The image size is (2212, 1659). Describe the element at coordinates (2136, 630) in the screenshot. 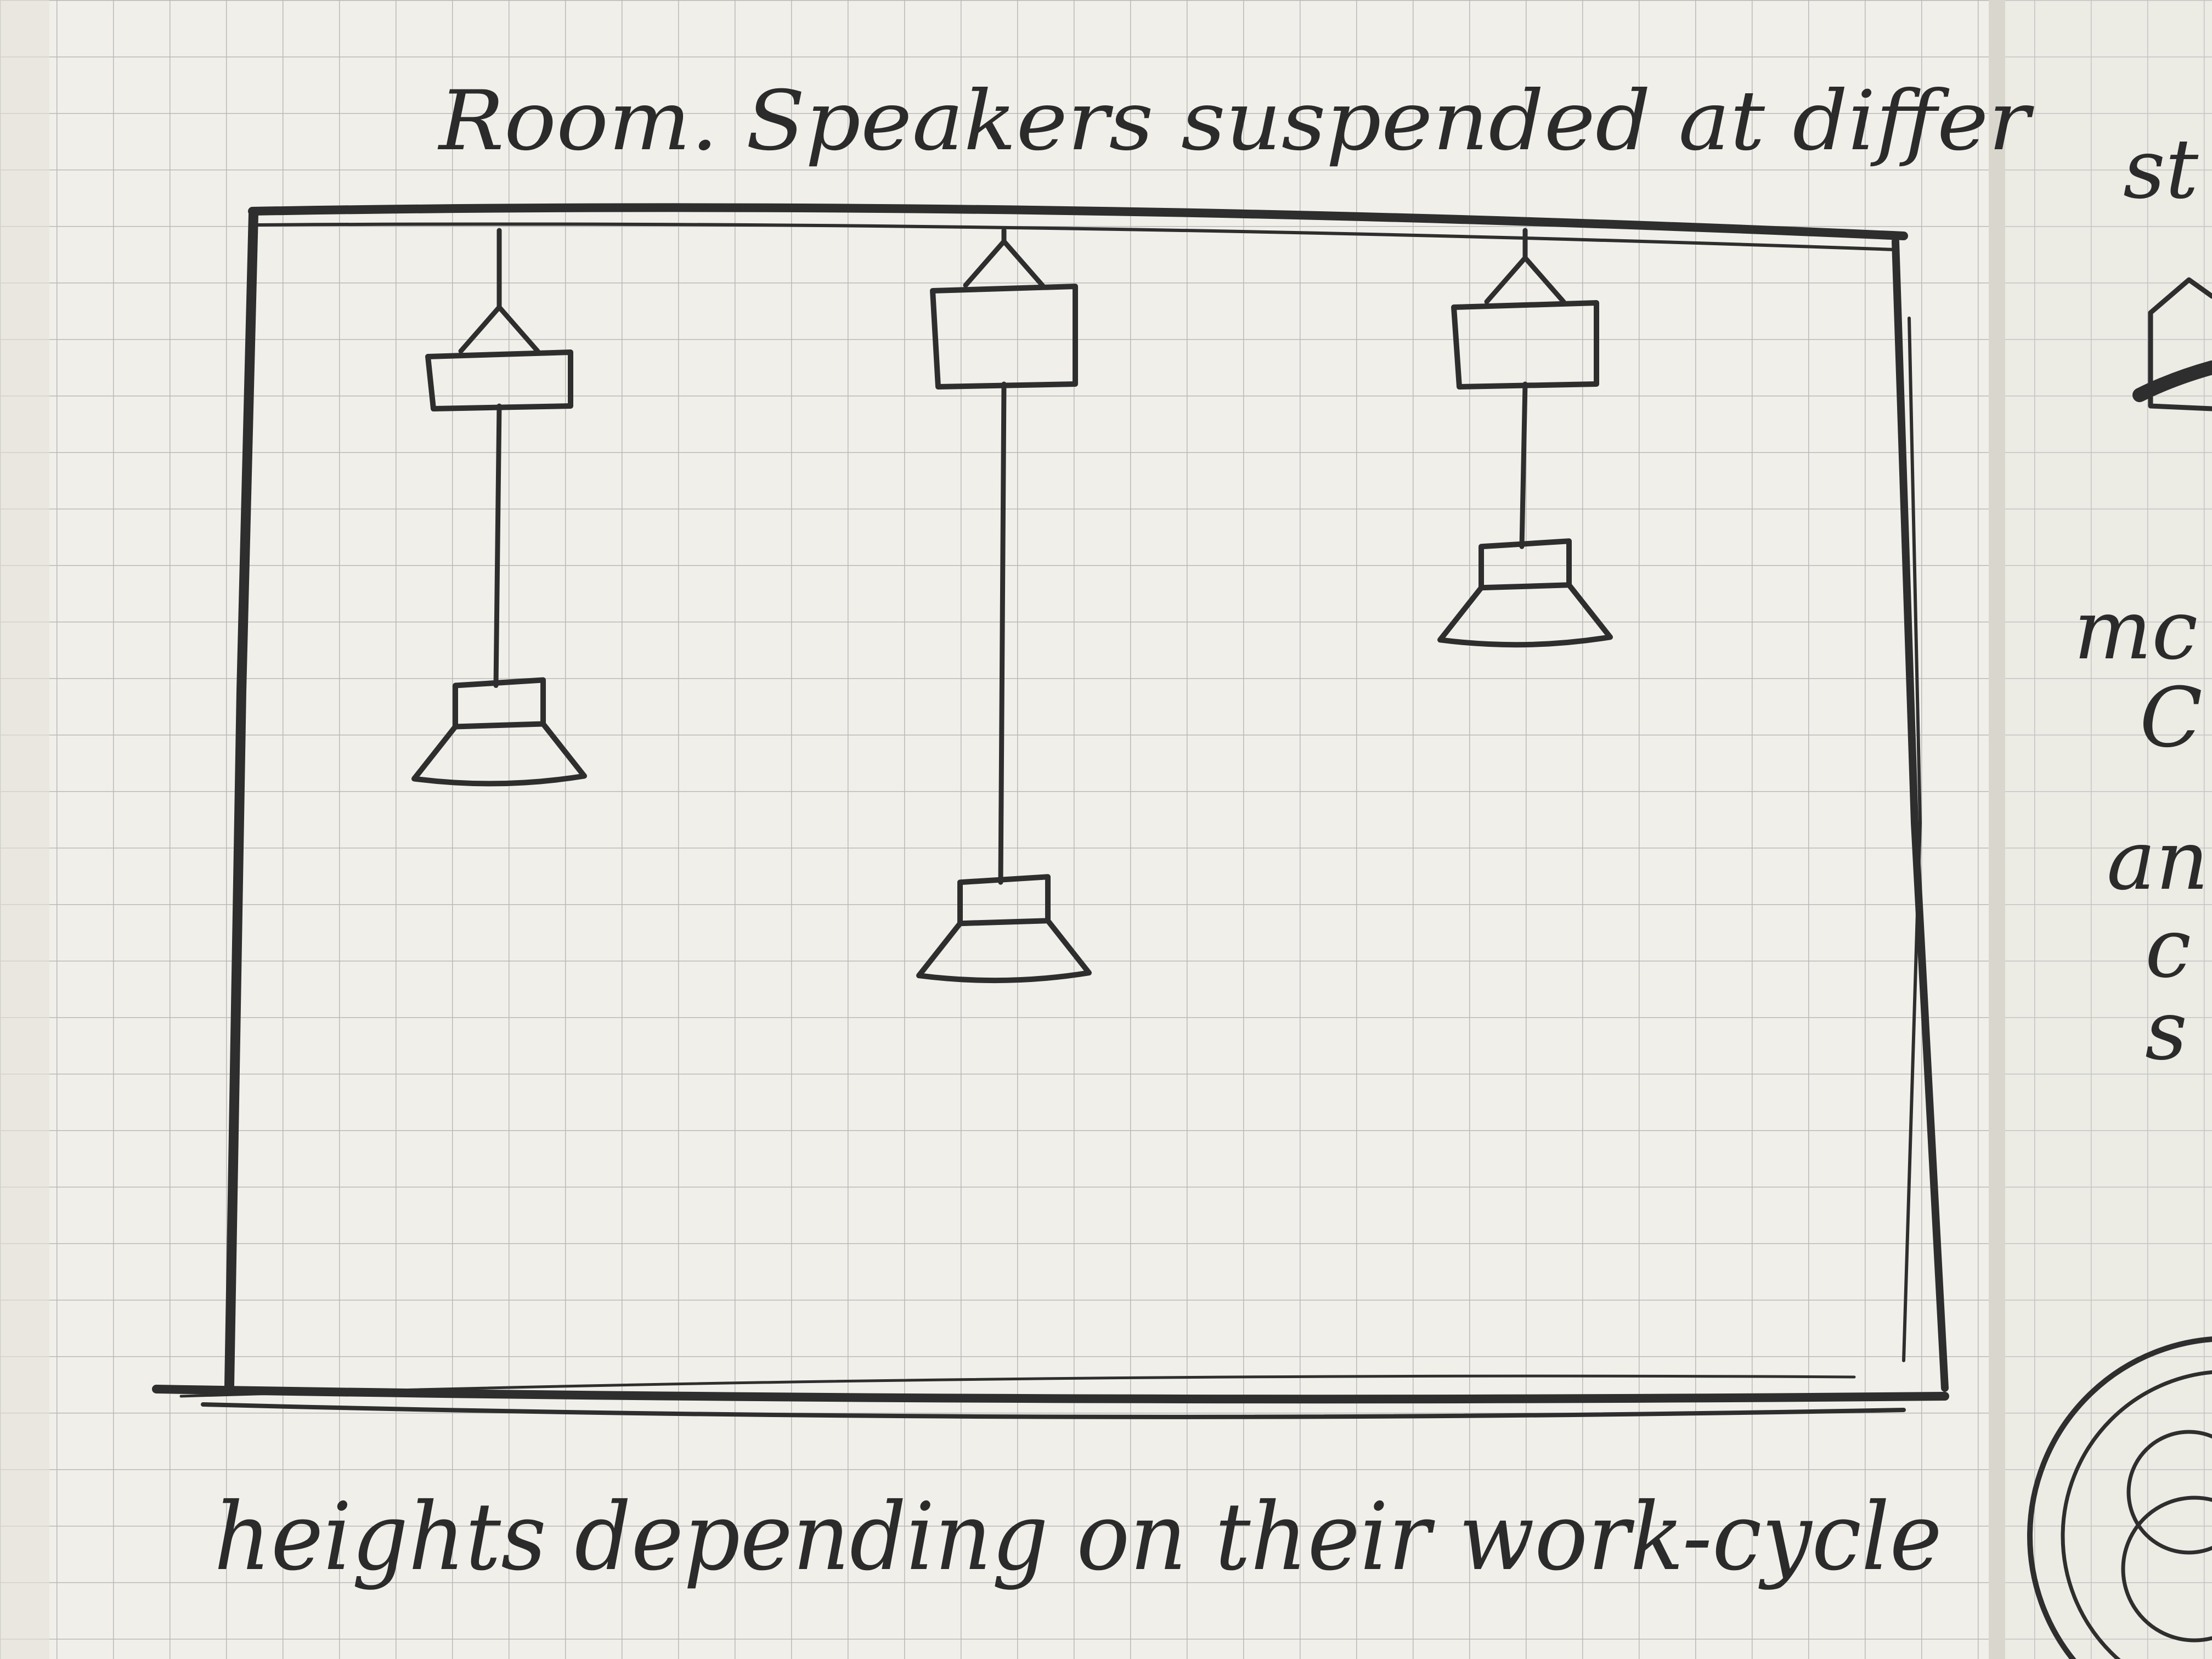

I see `margin-note-2: mc` at that location.